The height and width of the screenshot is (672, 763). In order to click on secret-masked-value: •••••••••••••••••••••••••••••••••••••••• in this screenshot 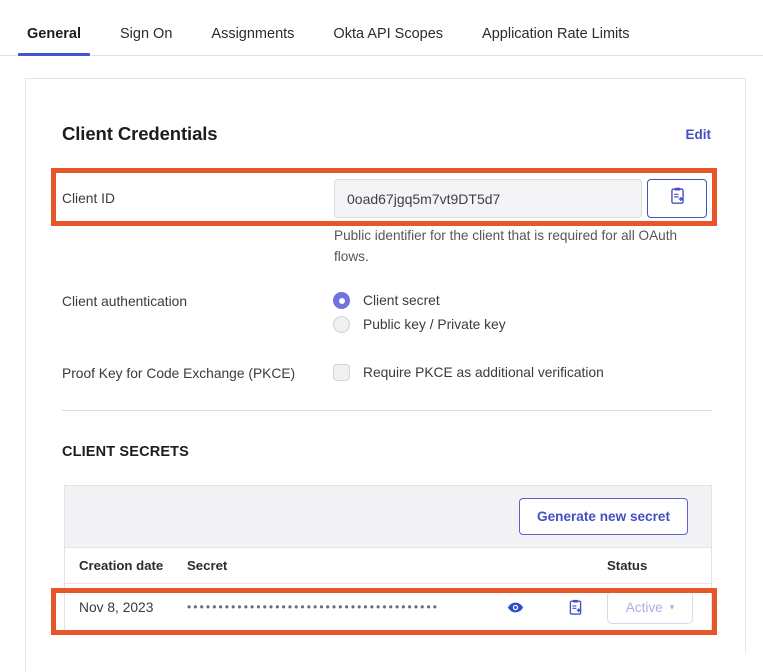, I will do `click(313, 607)`.